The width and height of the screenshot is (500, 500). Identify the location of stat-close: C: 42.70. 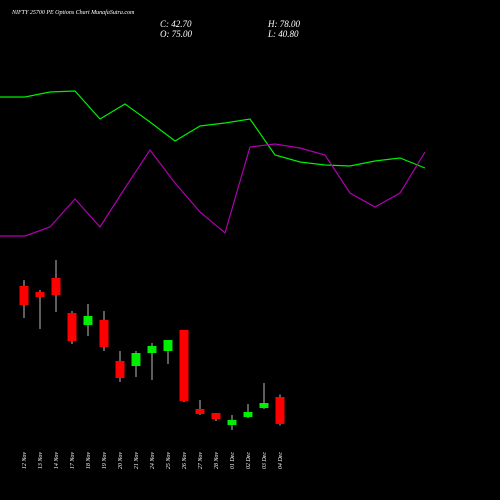
(176, 24).